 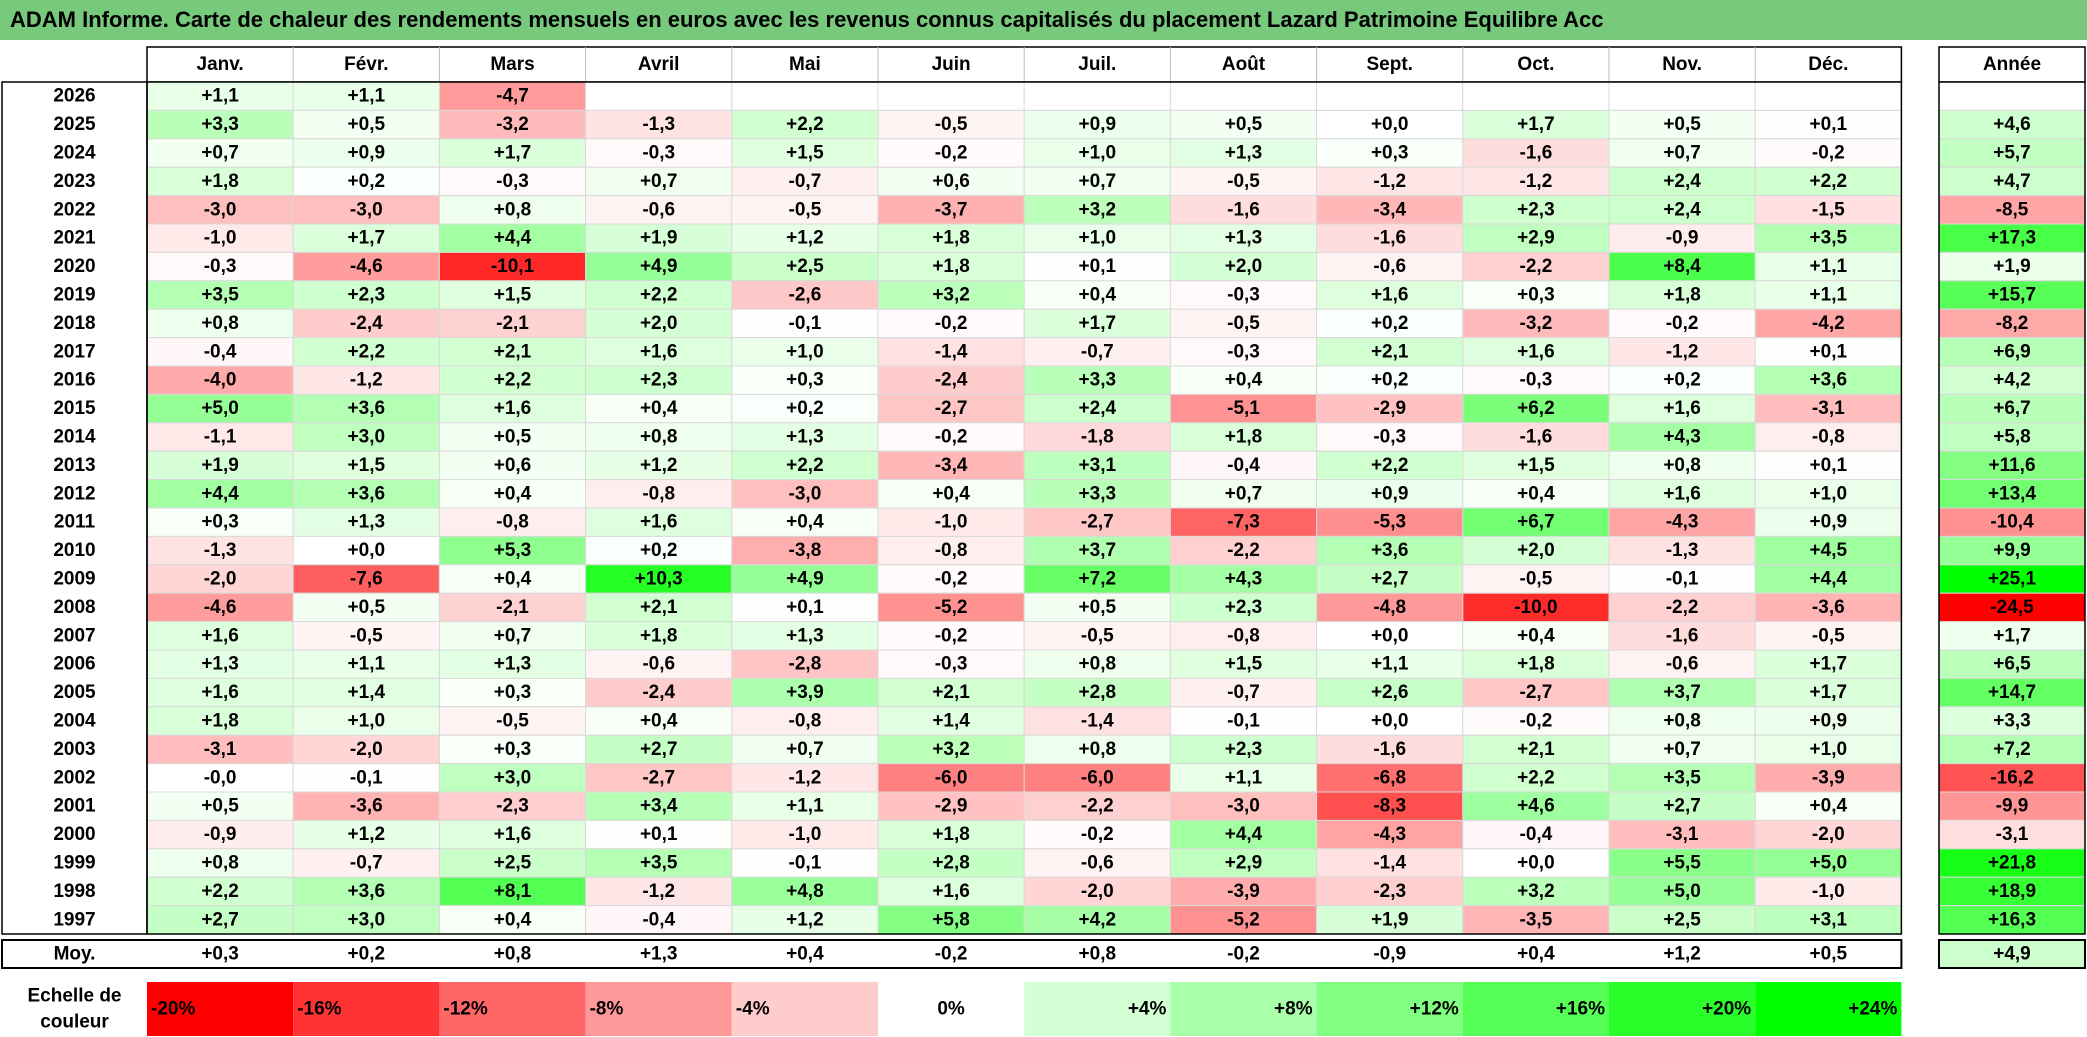 What do you see at coordinates (2012, 351) in the screenshot?
I see `annual-value: +6,9` at bounding box center [2012, 351].